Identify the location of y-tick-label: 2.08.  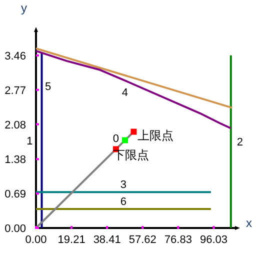
(15, 125).